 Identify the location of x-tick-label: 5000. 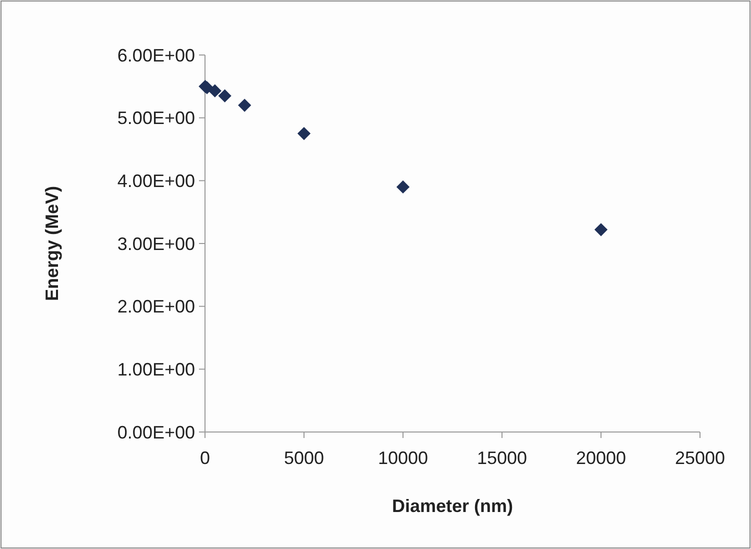
(304, 458).